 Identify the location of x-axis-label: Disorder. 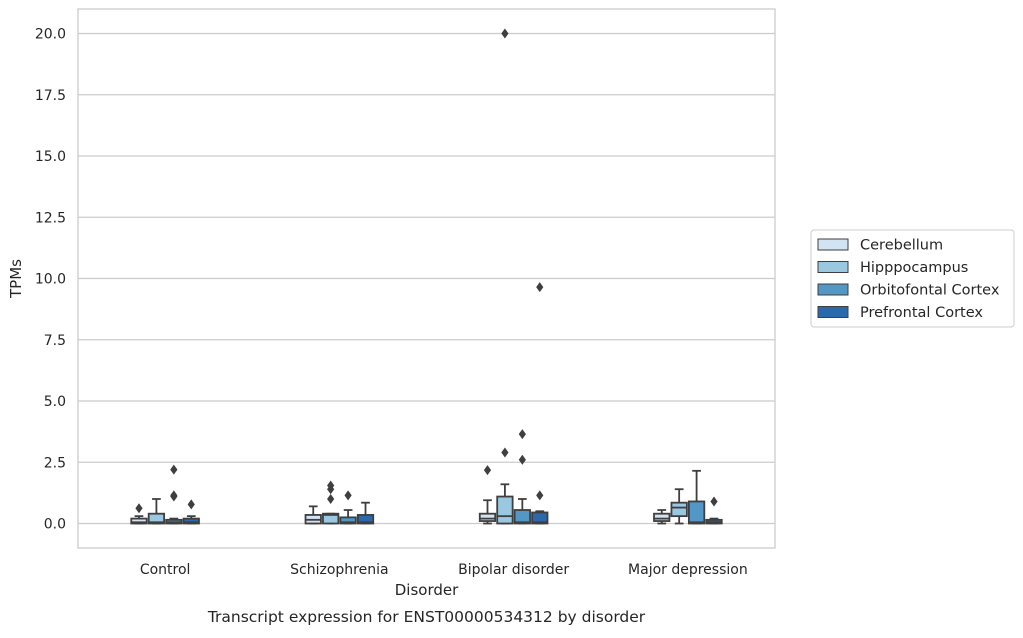
(427, 590).